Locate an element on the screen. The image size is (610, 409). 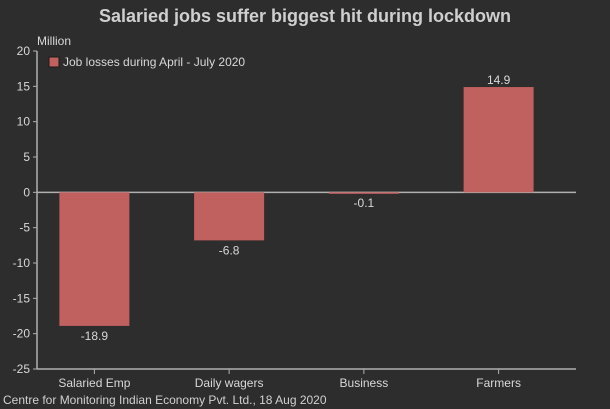
data-label: -18.9 is located at coordinates (95, 336).